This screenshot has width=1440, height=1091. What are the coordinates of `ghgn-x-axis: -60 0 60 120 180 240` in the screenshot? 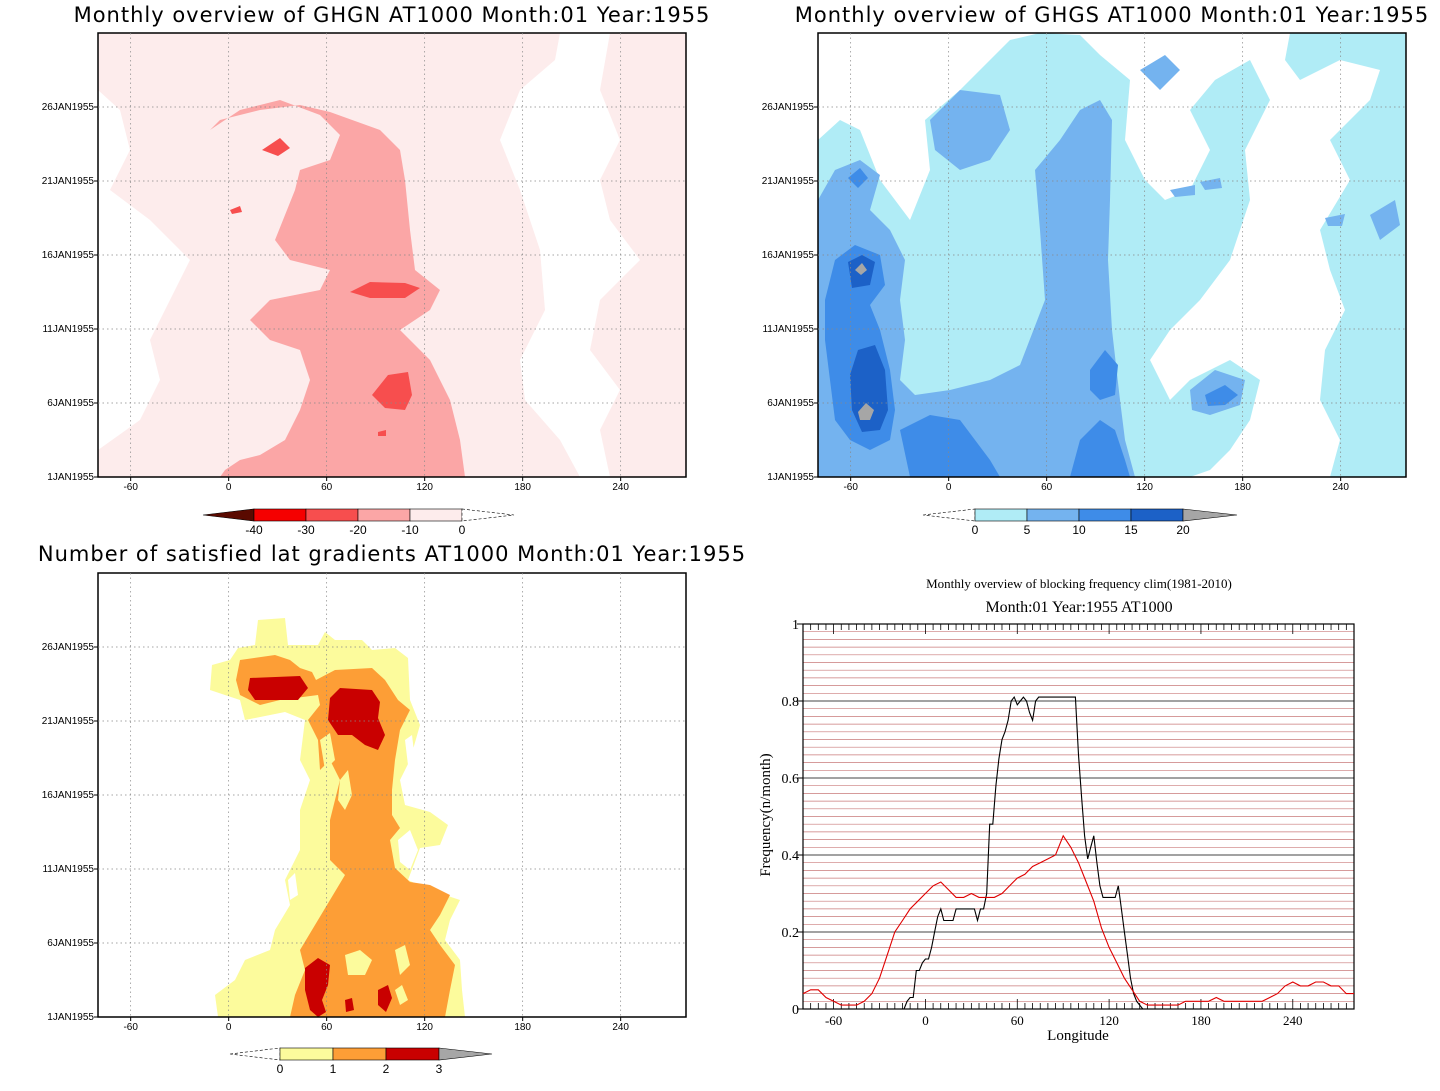 It's located at (376, 485).